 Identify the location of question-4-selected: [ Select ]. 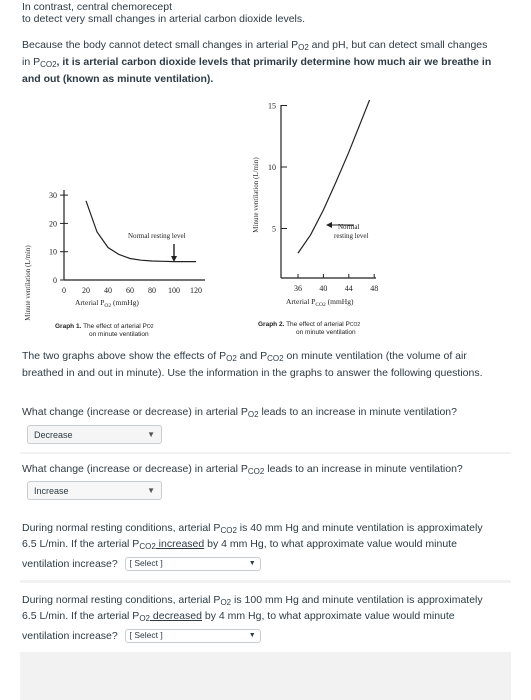
(146, 635).